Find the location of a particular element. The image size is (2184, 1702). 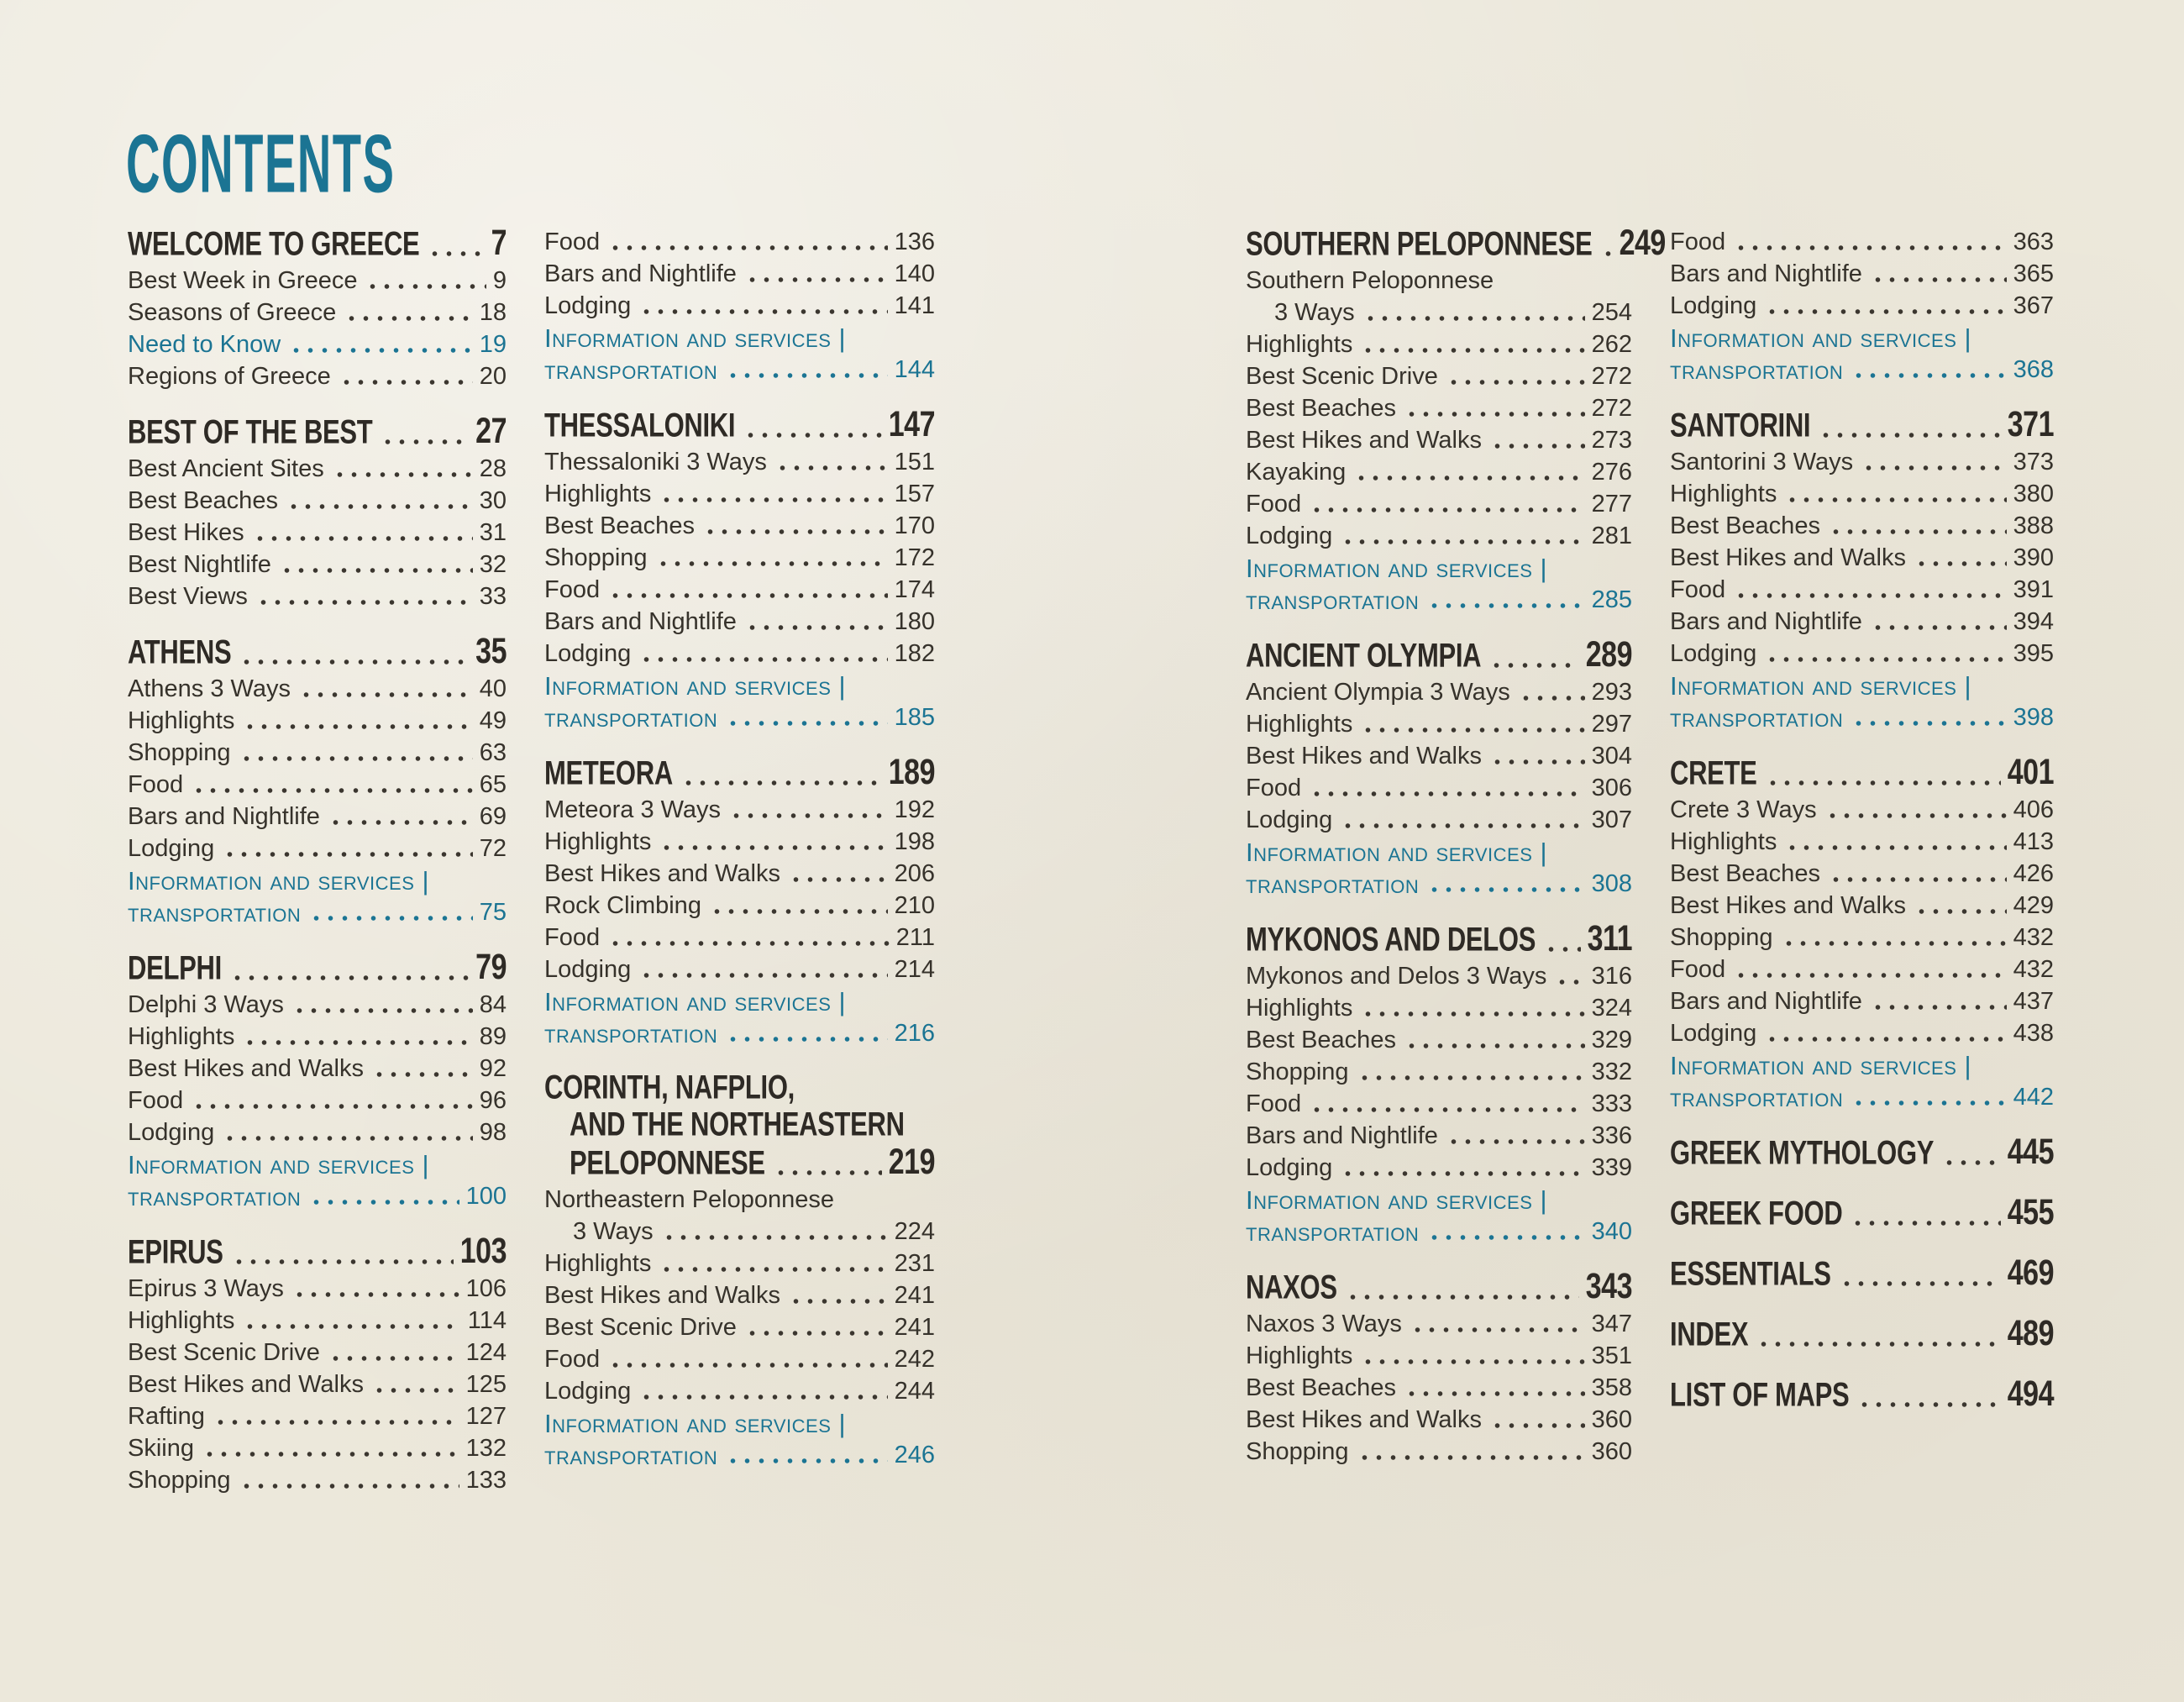

section-heading-row: NAXOS 343 is located at coordinates (1439, 1286).